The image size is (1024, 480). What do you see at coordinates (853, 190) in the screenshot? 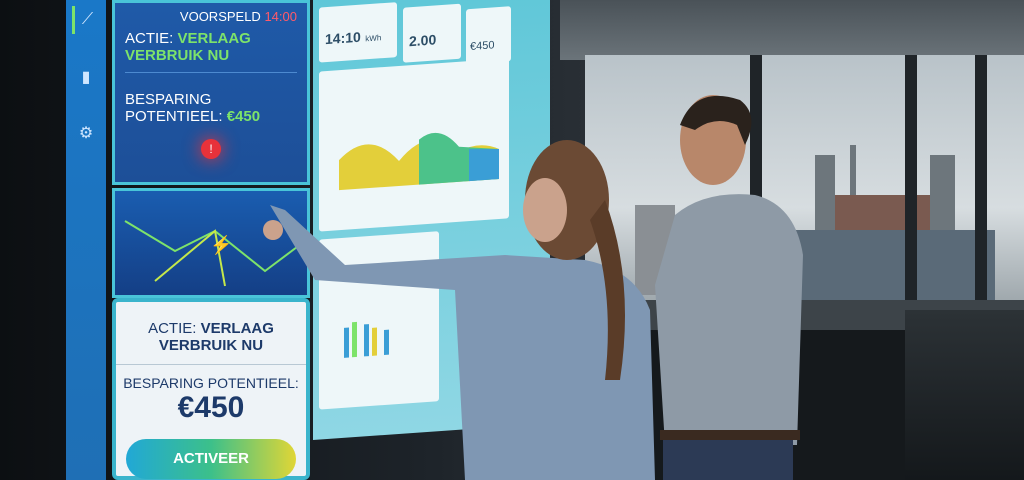
I see `chimney` at bounding box center [853, 190].